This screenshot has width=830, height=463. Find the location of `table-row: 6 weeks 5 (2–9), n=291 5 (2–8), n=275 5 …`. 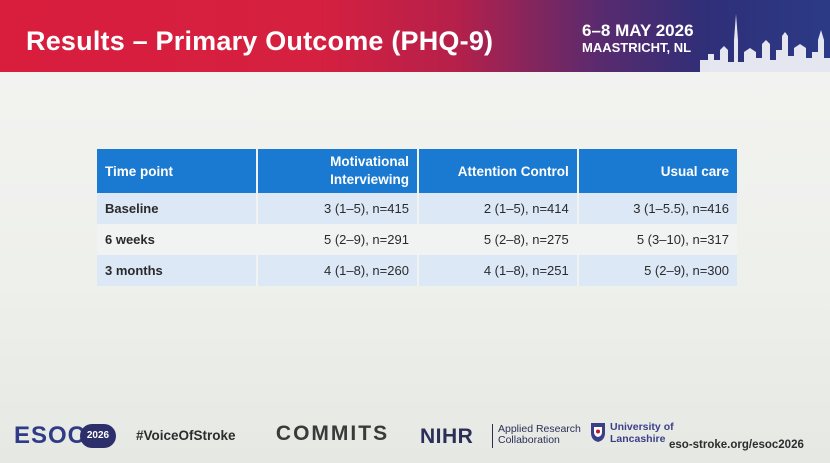

table-row: 6 weeks 5 (2–9), n=291 5 (2–8), n=275 5 … is located at coordinates (417, 239).